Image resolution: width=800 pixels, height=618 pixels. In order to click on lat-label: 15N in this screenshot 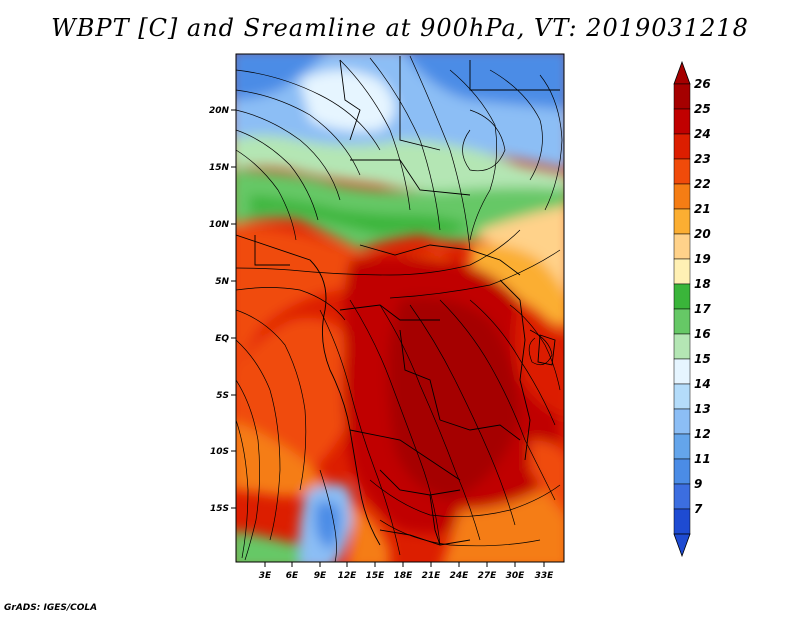, I will do `click(219, 168)`.